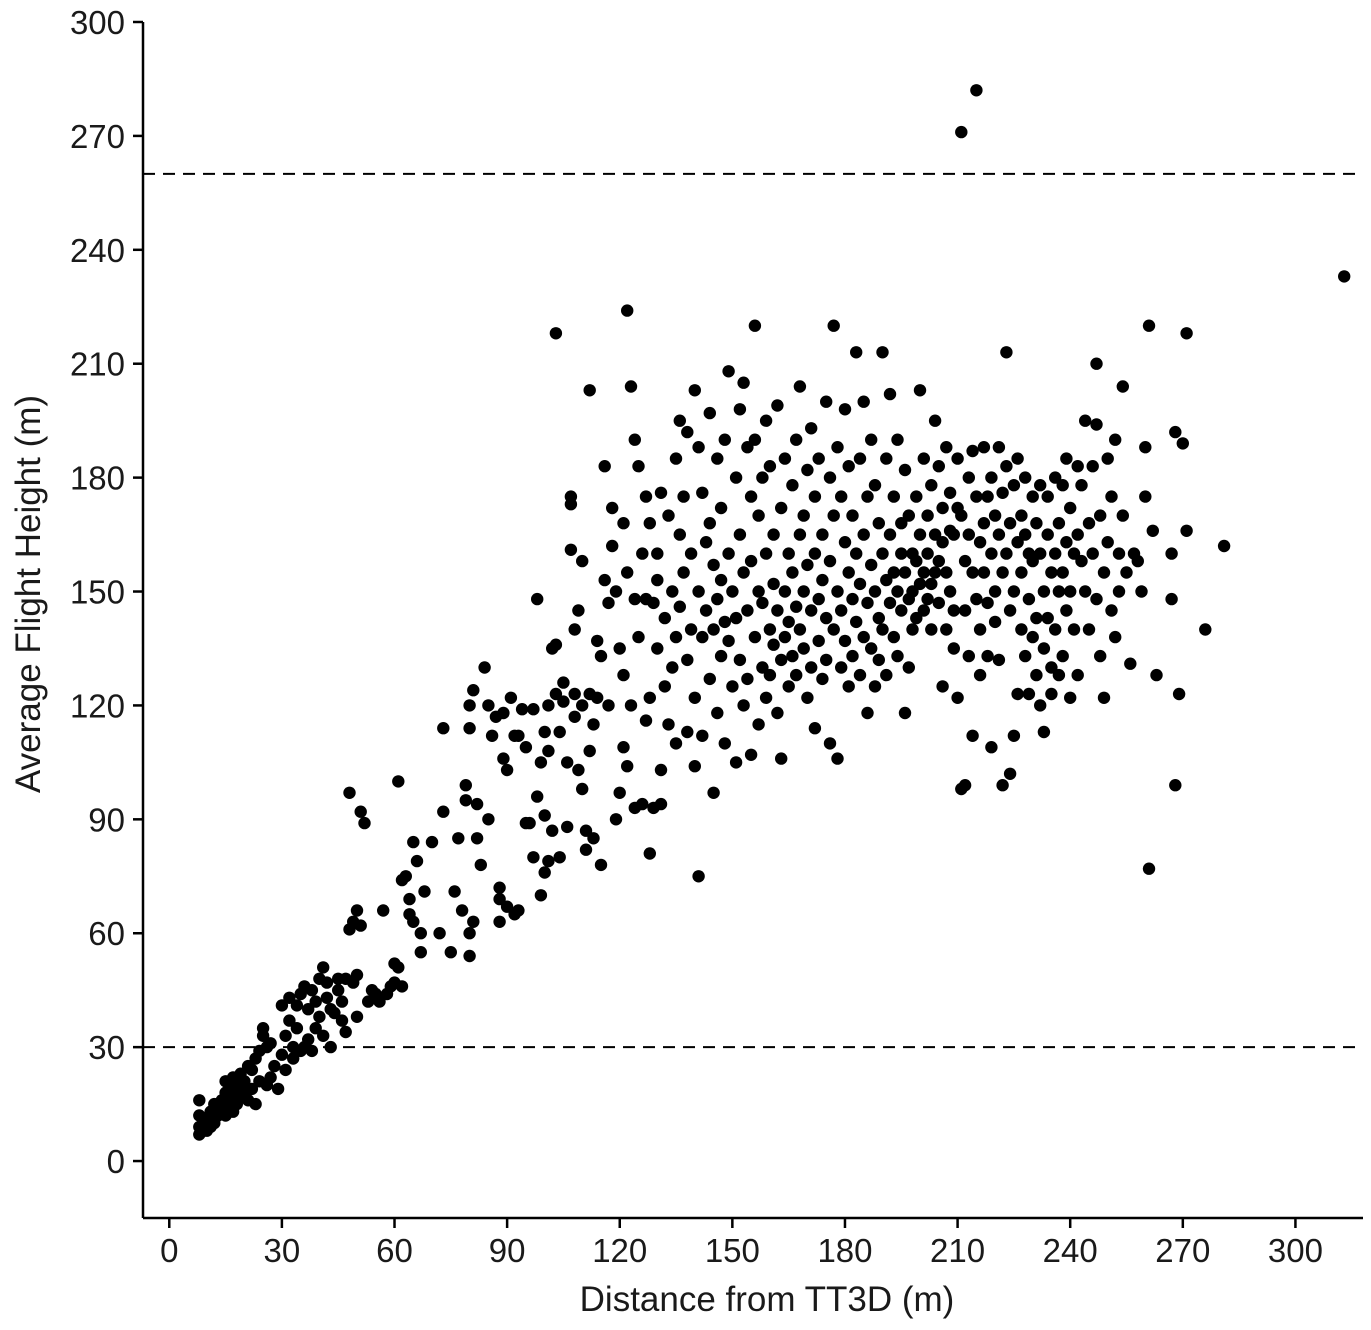 This screenshot has height=1330, width=1371. What do you see at coordinates (97, 705) in the screenshot?
I see `y-tick-label: 120` at bounding box center [97, 705].